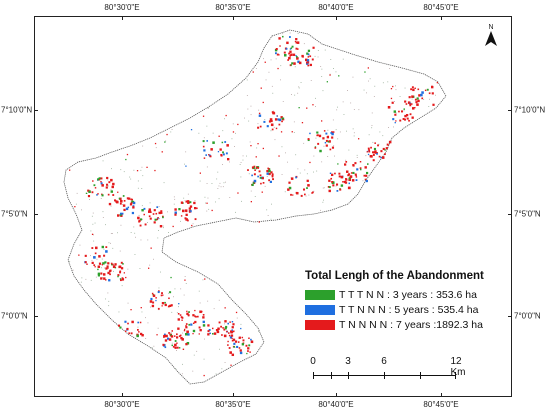  Describe the element at coordinates (233, 404) in the screenshot. I see `coord-bottom-2: 80°35'0"E` at that location.